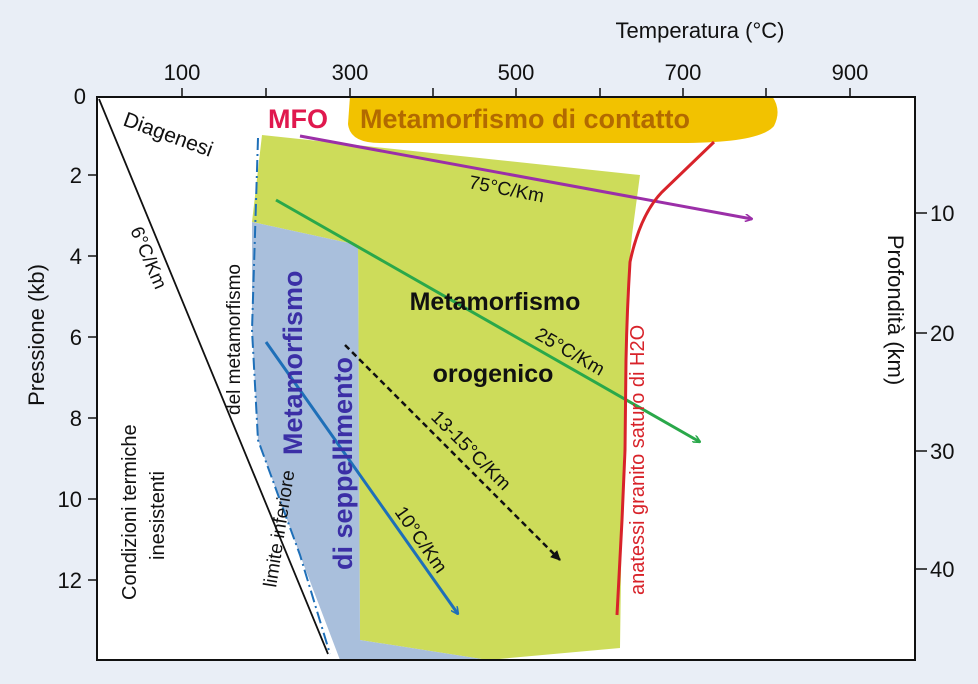 This screenshot has height=684, width=978. I want to click on burial-label-line1: Metamorfismo, so click(293, 362).